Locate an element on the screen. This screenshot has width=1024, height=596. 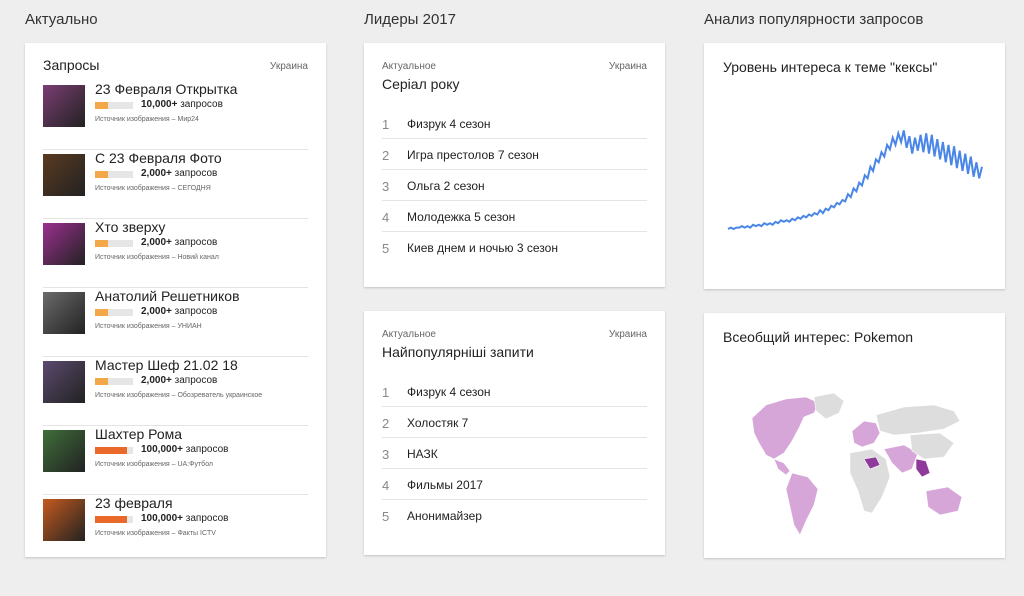
trending-item-title: С 23 Февраля Фото is located at coordinates (158, 158).